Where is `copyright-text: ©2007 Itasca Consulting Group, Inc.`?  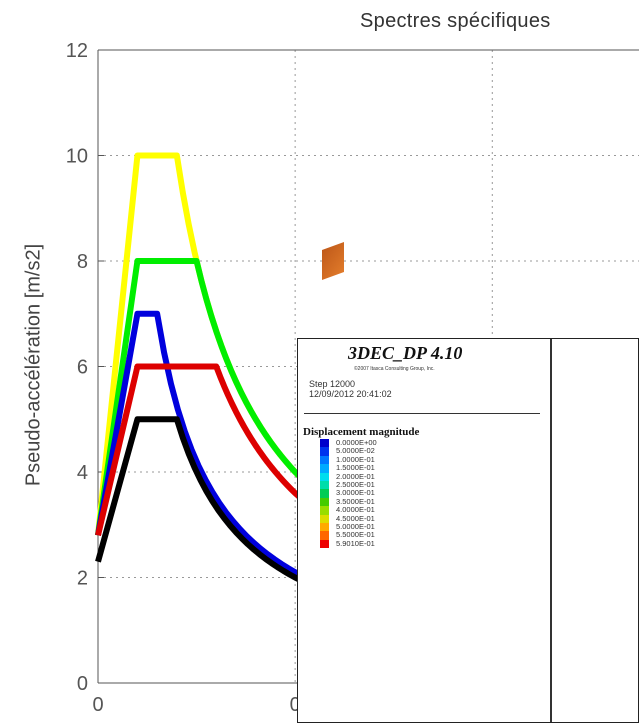 copyright-text: ©2007 Itasca Consulting Group, Inc. is located at coordinates (394, 369).